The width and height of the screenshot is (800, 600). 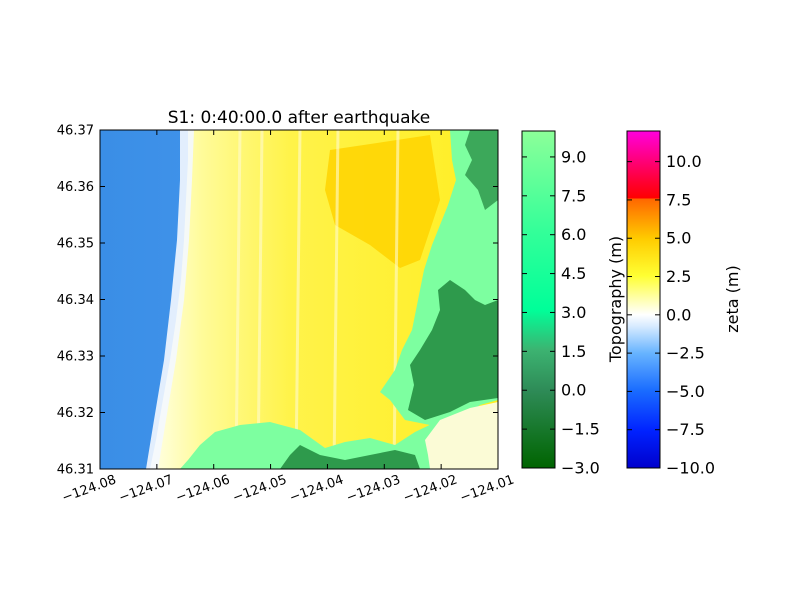 I want to click on x-tick-label: −124.05, so click(x=260, y=489).